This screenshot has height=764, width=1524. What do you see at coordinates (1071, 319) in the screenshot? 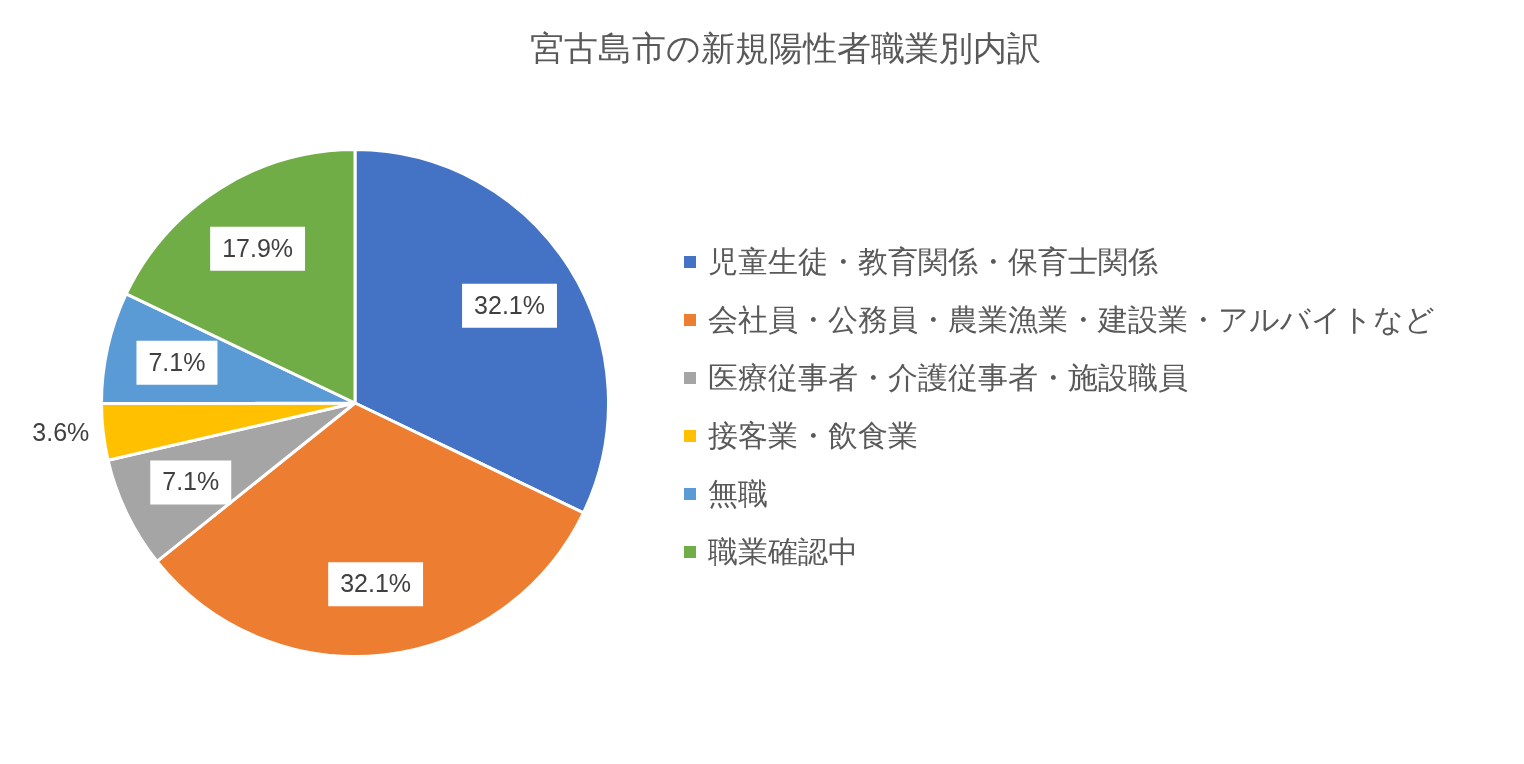
I see `legend-label: 会社員・公務員・農業漁業・建設業・アルバイトなど` at bounding box center [1071, 319].